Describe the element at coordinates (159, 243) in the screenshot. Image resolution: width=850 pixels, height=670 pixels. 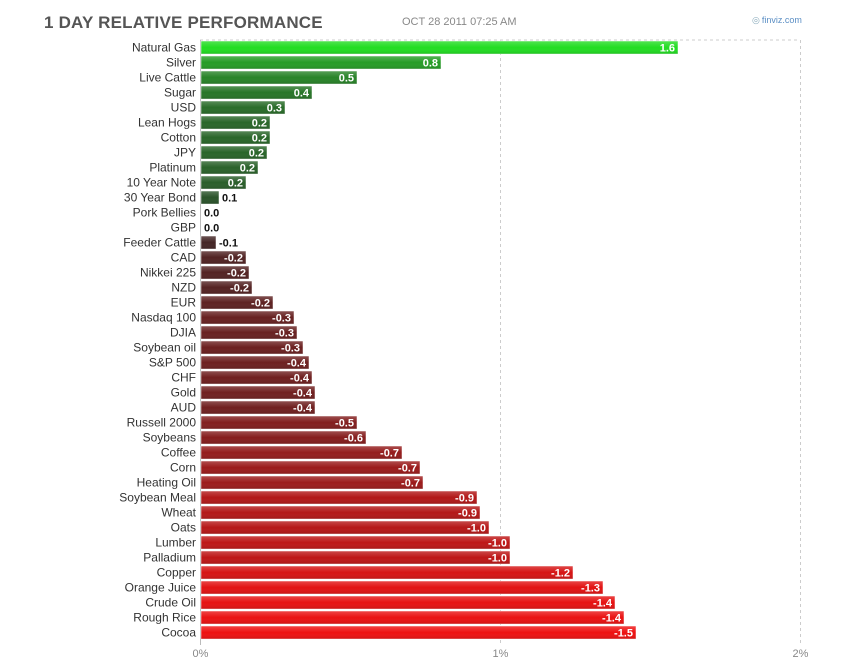
I see `category-label: Feeder Cattle` at that location.